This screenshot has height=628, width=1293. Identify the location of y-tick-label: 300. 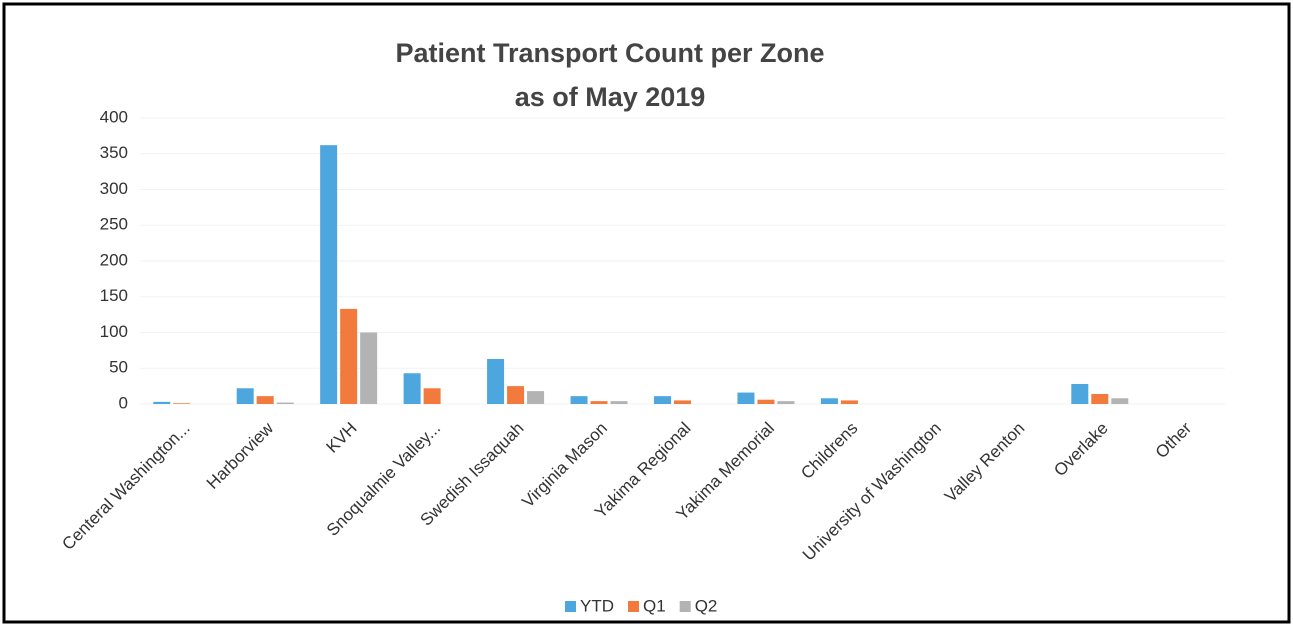
(114, 188).